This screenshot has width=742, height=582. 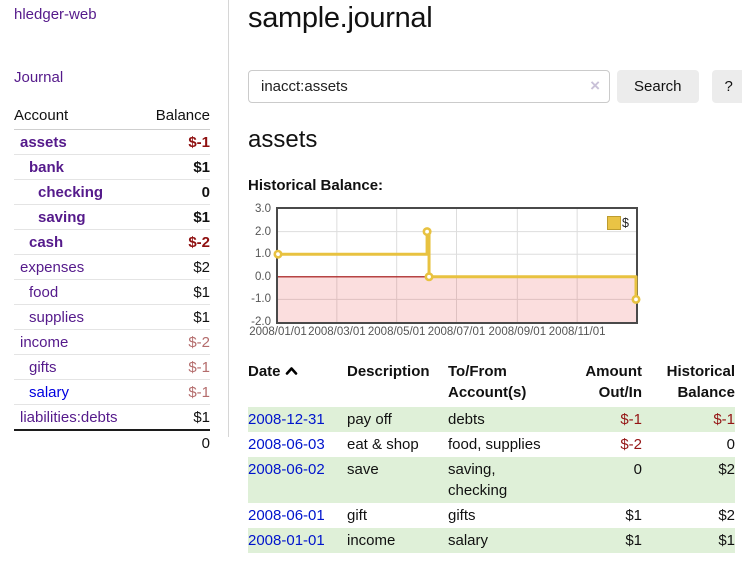 I want to click on account-row: salary $-1, so click(x=112, y=392).